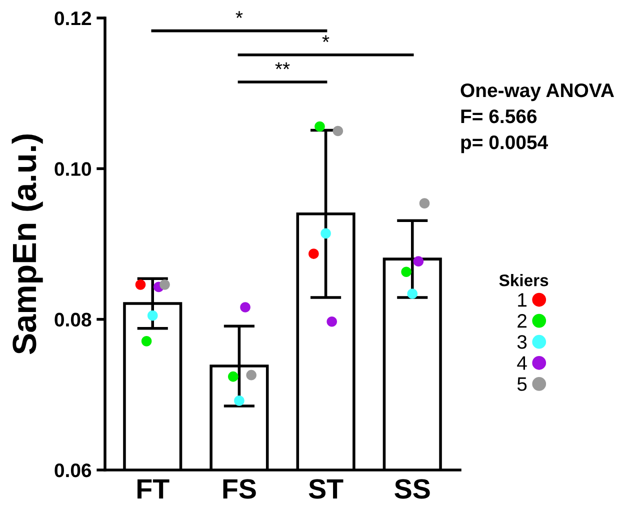  Describe the element at coordinates (73, 18) in the screenshot. I see `y-tick-label: 0.12` at that location.